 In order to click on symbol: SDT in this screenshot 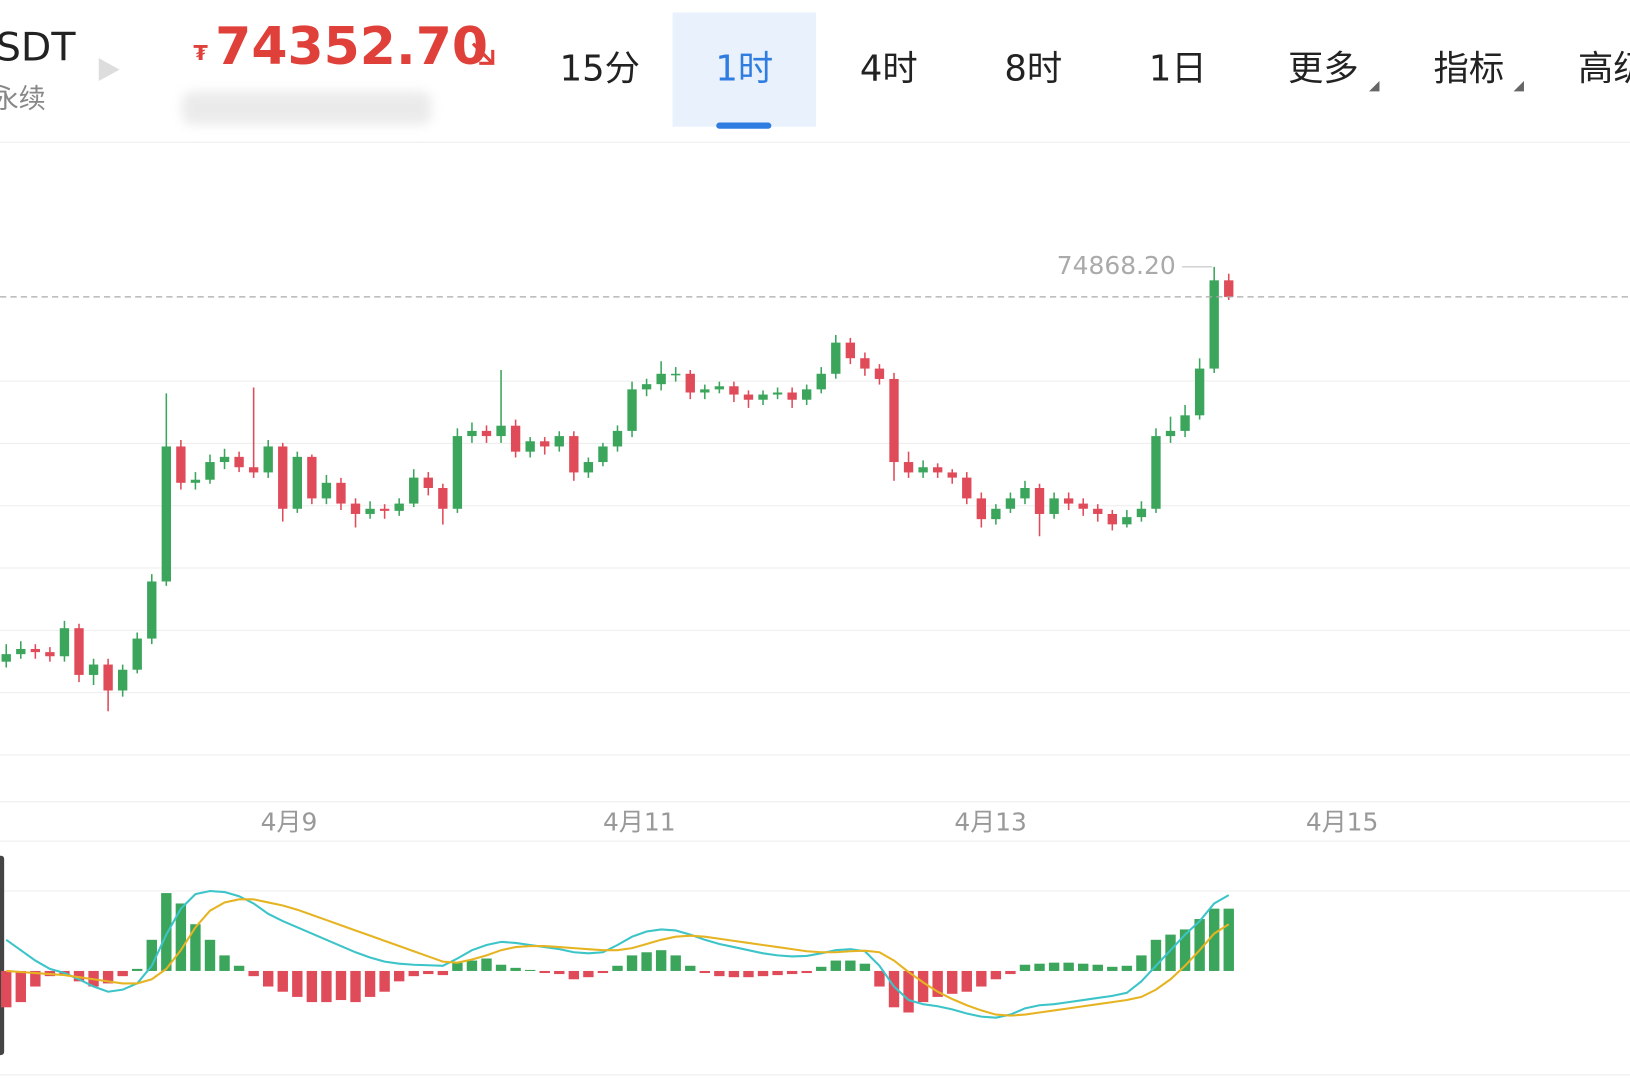, I will do `click(38, 47)`.